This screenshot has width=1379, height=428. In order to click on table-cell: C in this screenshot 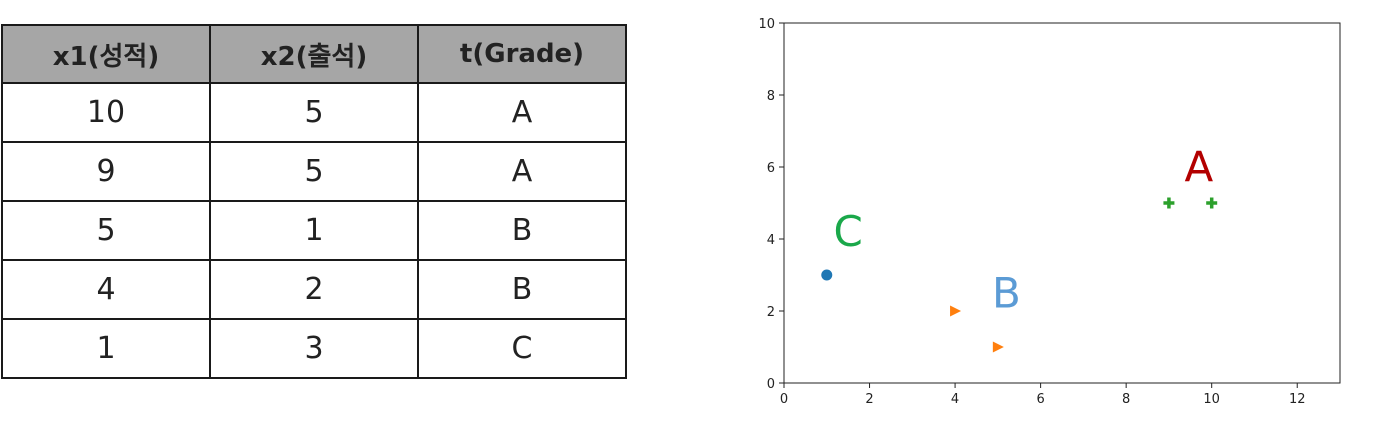, I will do `click(522, 348)`.